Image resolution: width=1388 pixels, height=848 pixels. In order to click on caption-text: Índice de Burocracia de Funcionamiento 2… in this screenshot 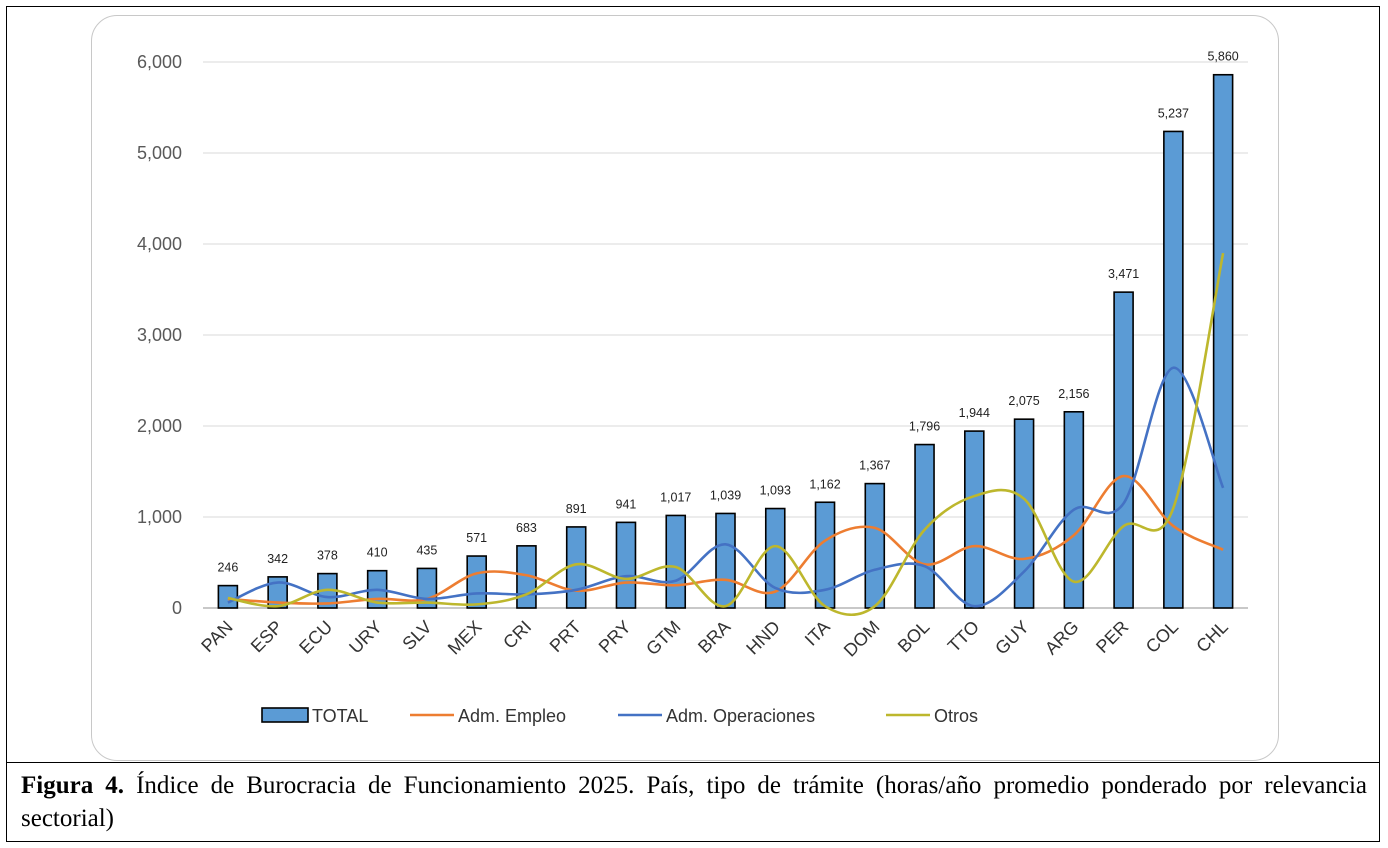, I will do `click(694, 802)`.